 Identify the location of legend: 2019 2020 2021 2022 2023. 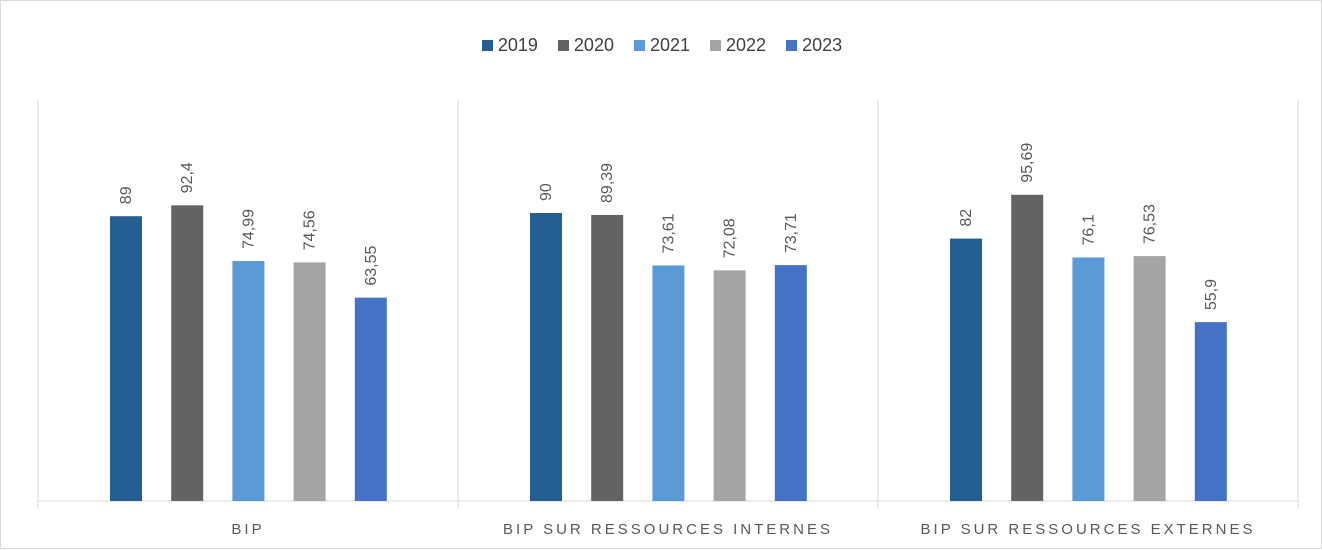
(661, 45).